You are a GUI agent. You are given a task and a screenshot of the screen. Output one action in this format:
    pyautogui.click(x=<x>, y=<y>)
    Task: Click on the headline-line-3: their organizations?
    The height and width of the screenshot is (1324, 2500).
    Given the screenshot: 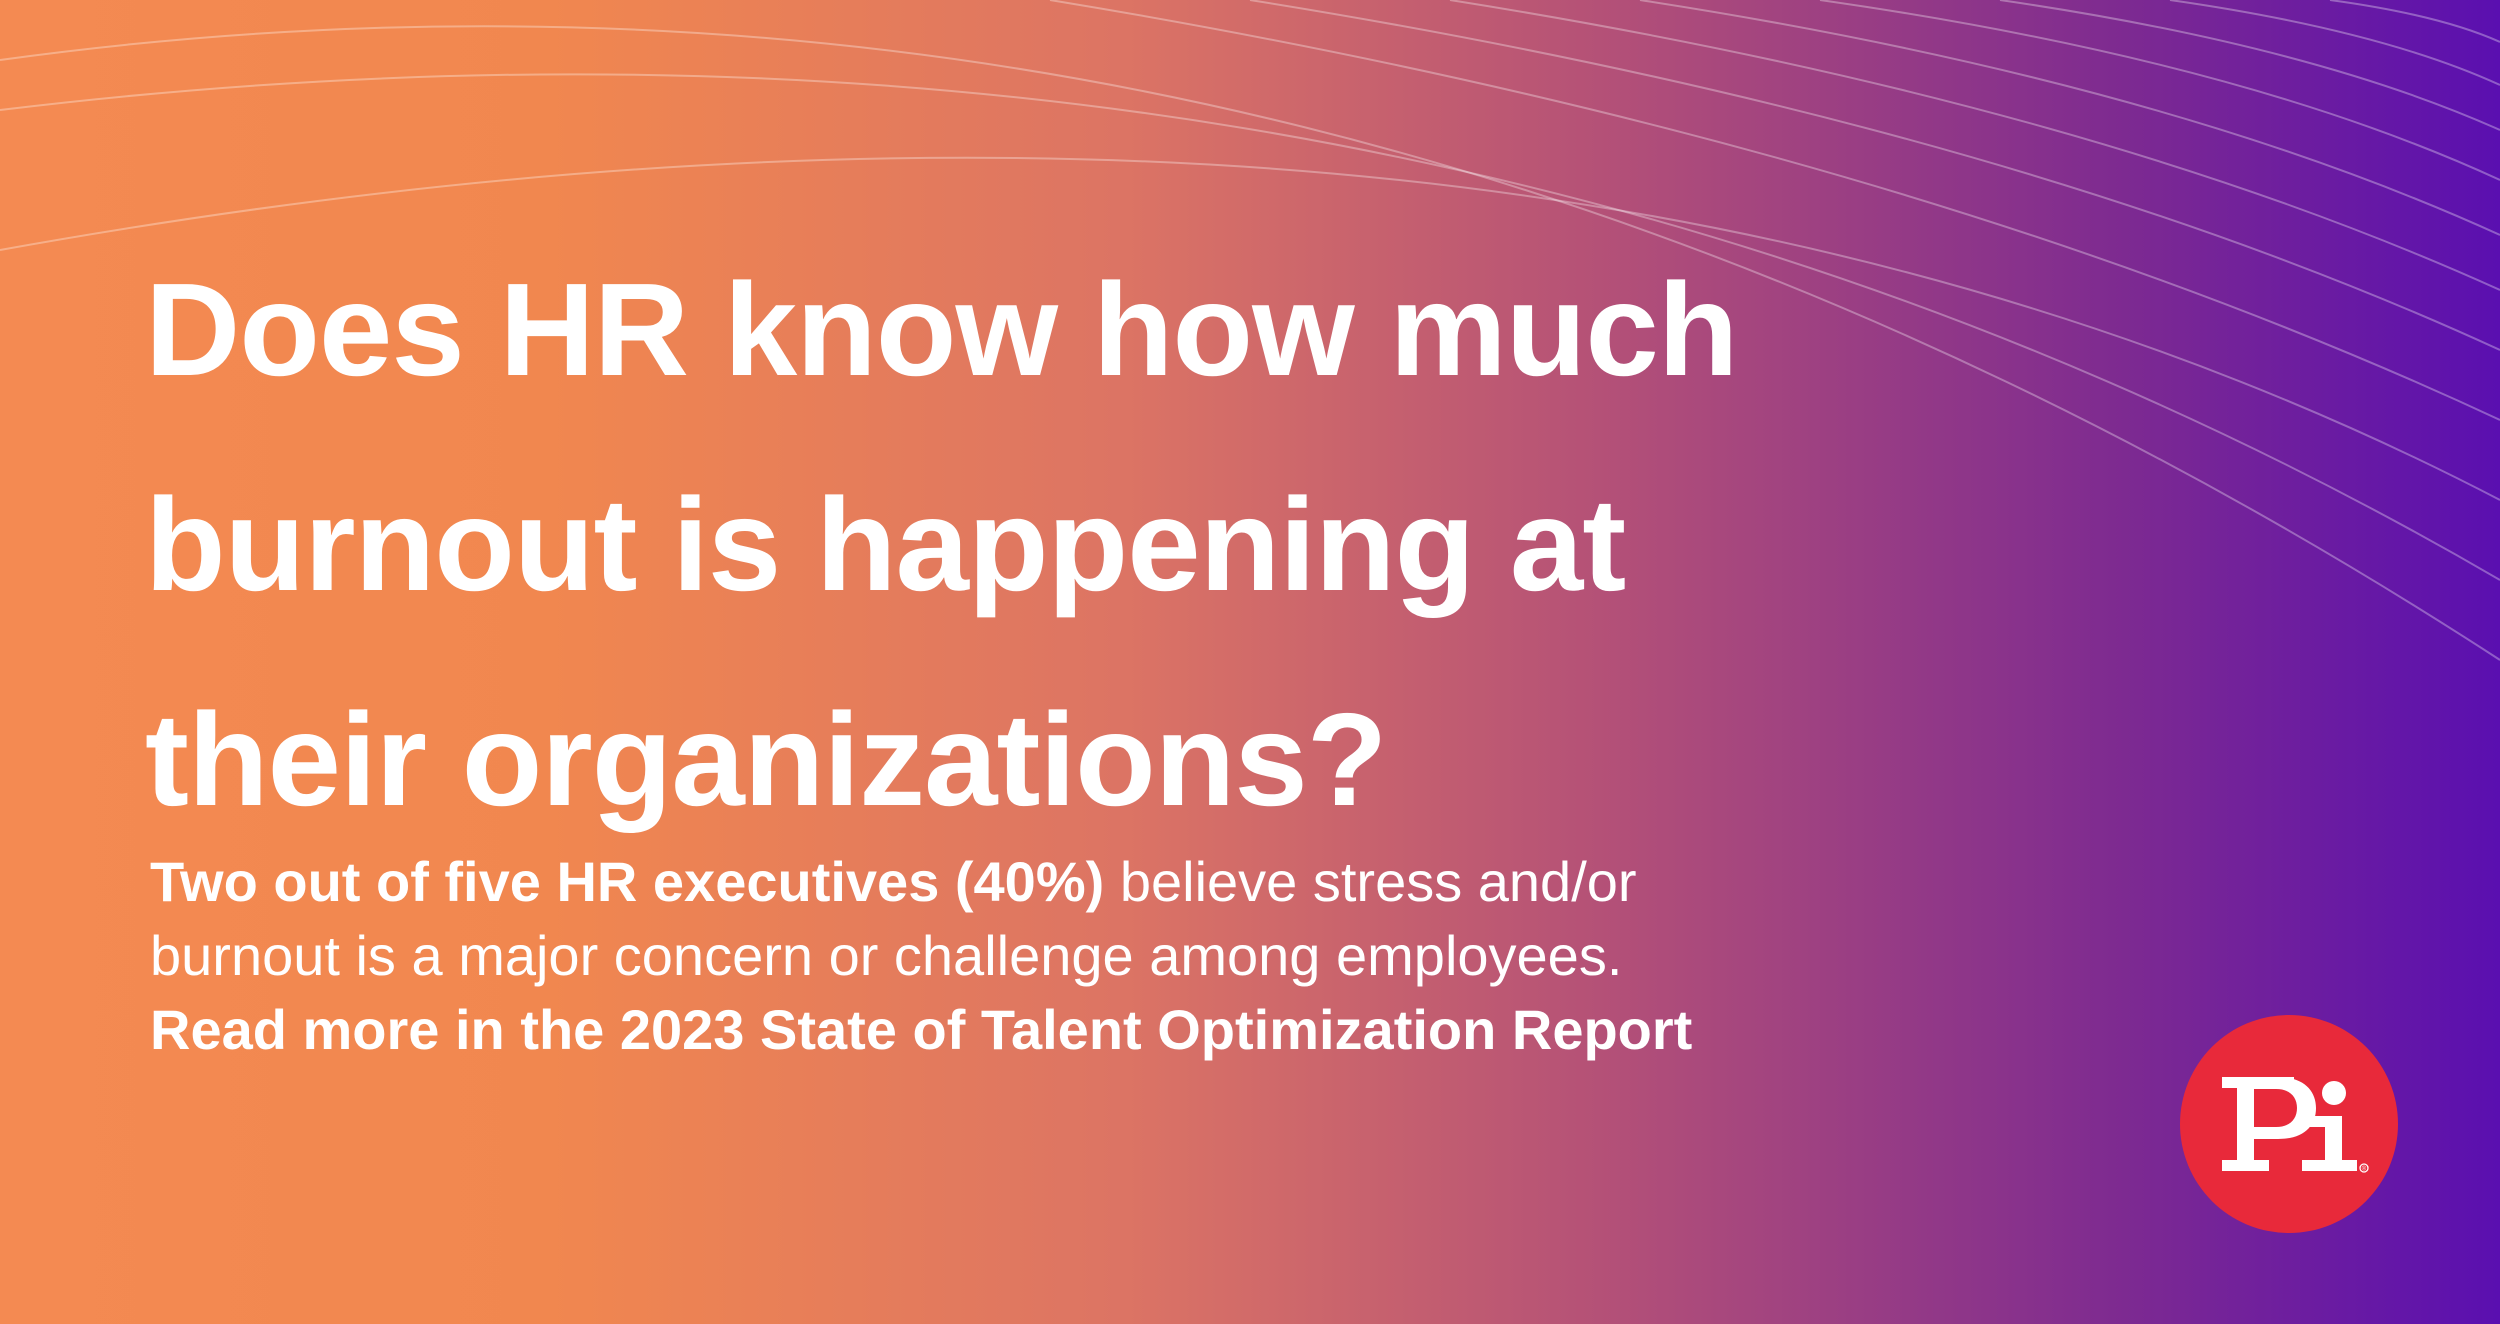 What is the action you would take?
    pyautogui.click(x=766, y=759)
    